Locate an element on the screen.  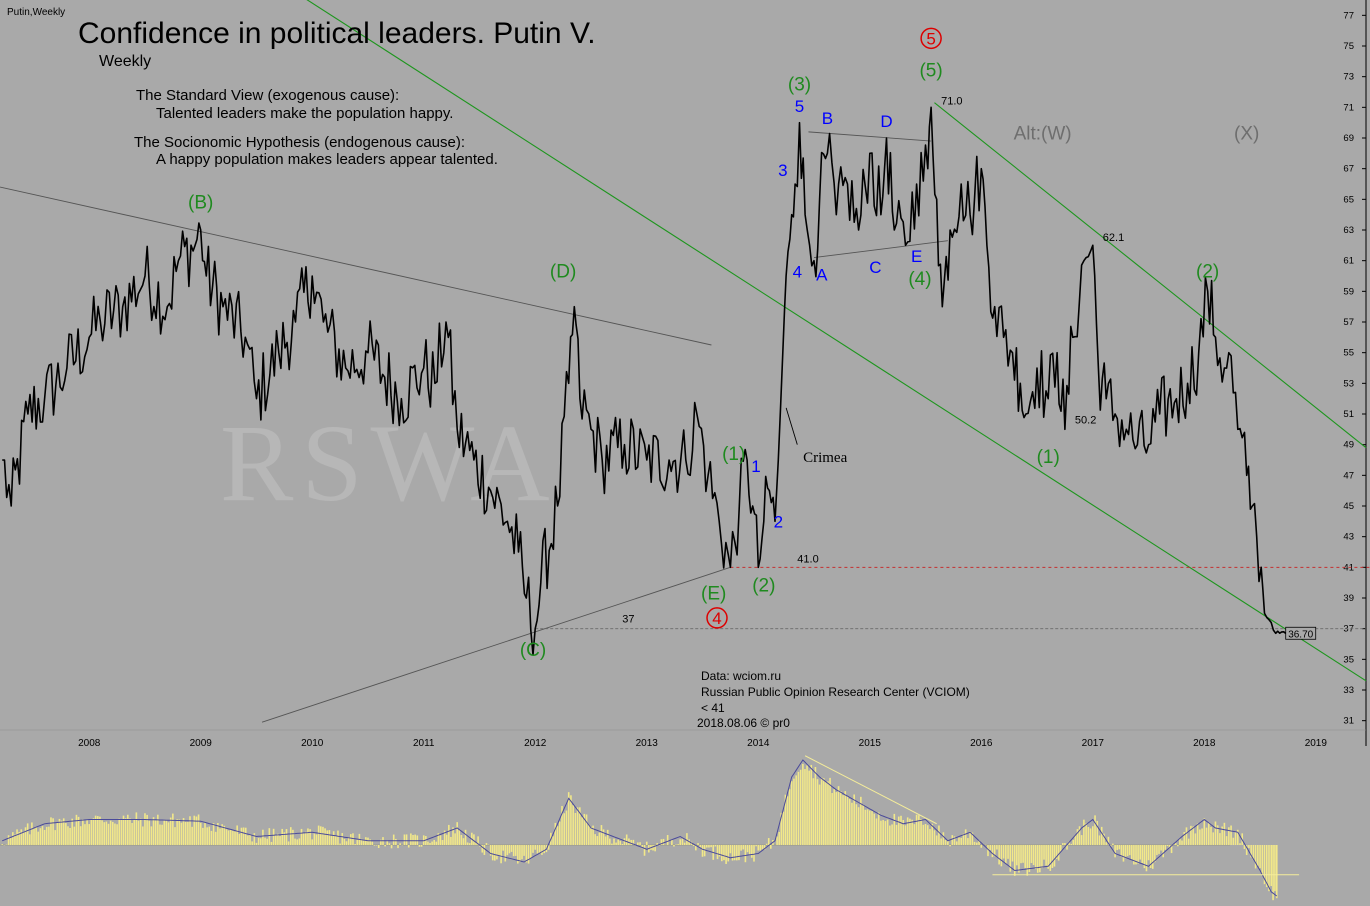
period-label: Weekly is located at coordinates (125, 61).